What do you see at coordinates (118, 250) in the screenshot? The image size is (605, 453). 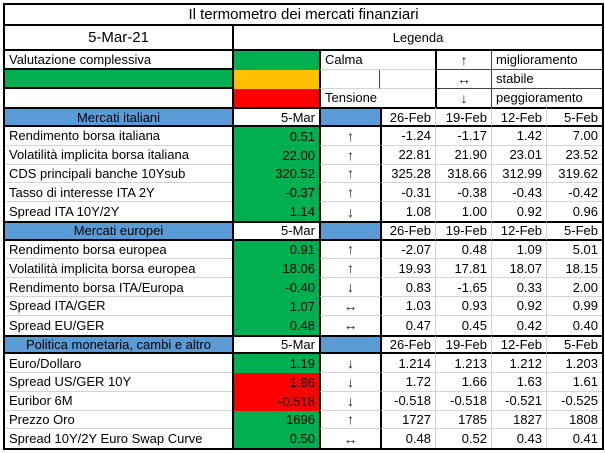 I see `row-label: Rendimento borsa europea` at bounding box center [118, 250].